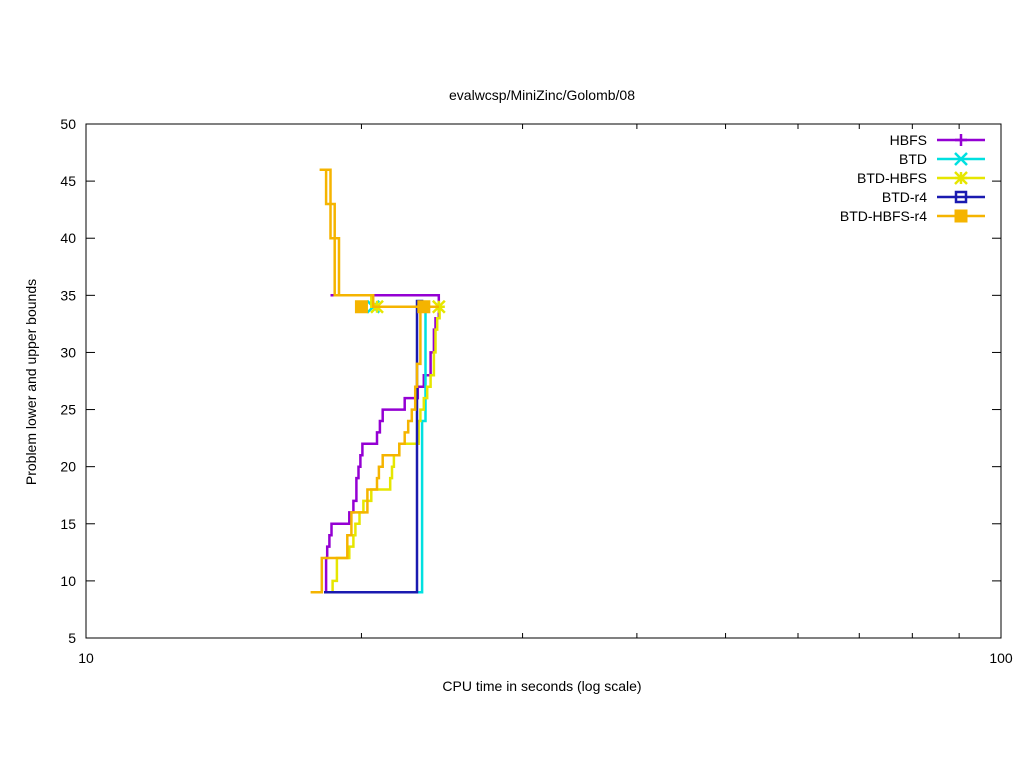 The width and height of the screenshot is (1024, 768). What do you see at coordinates (68, 238) in the screenshot?
I see `y-tick-label: 40` at bounding box center [68, 238].